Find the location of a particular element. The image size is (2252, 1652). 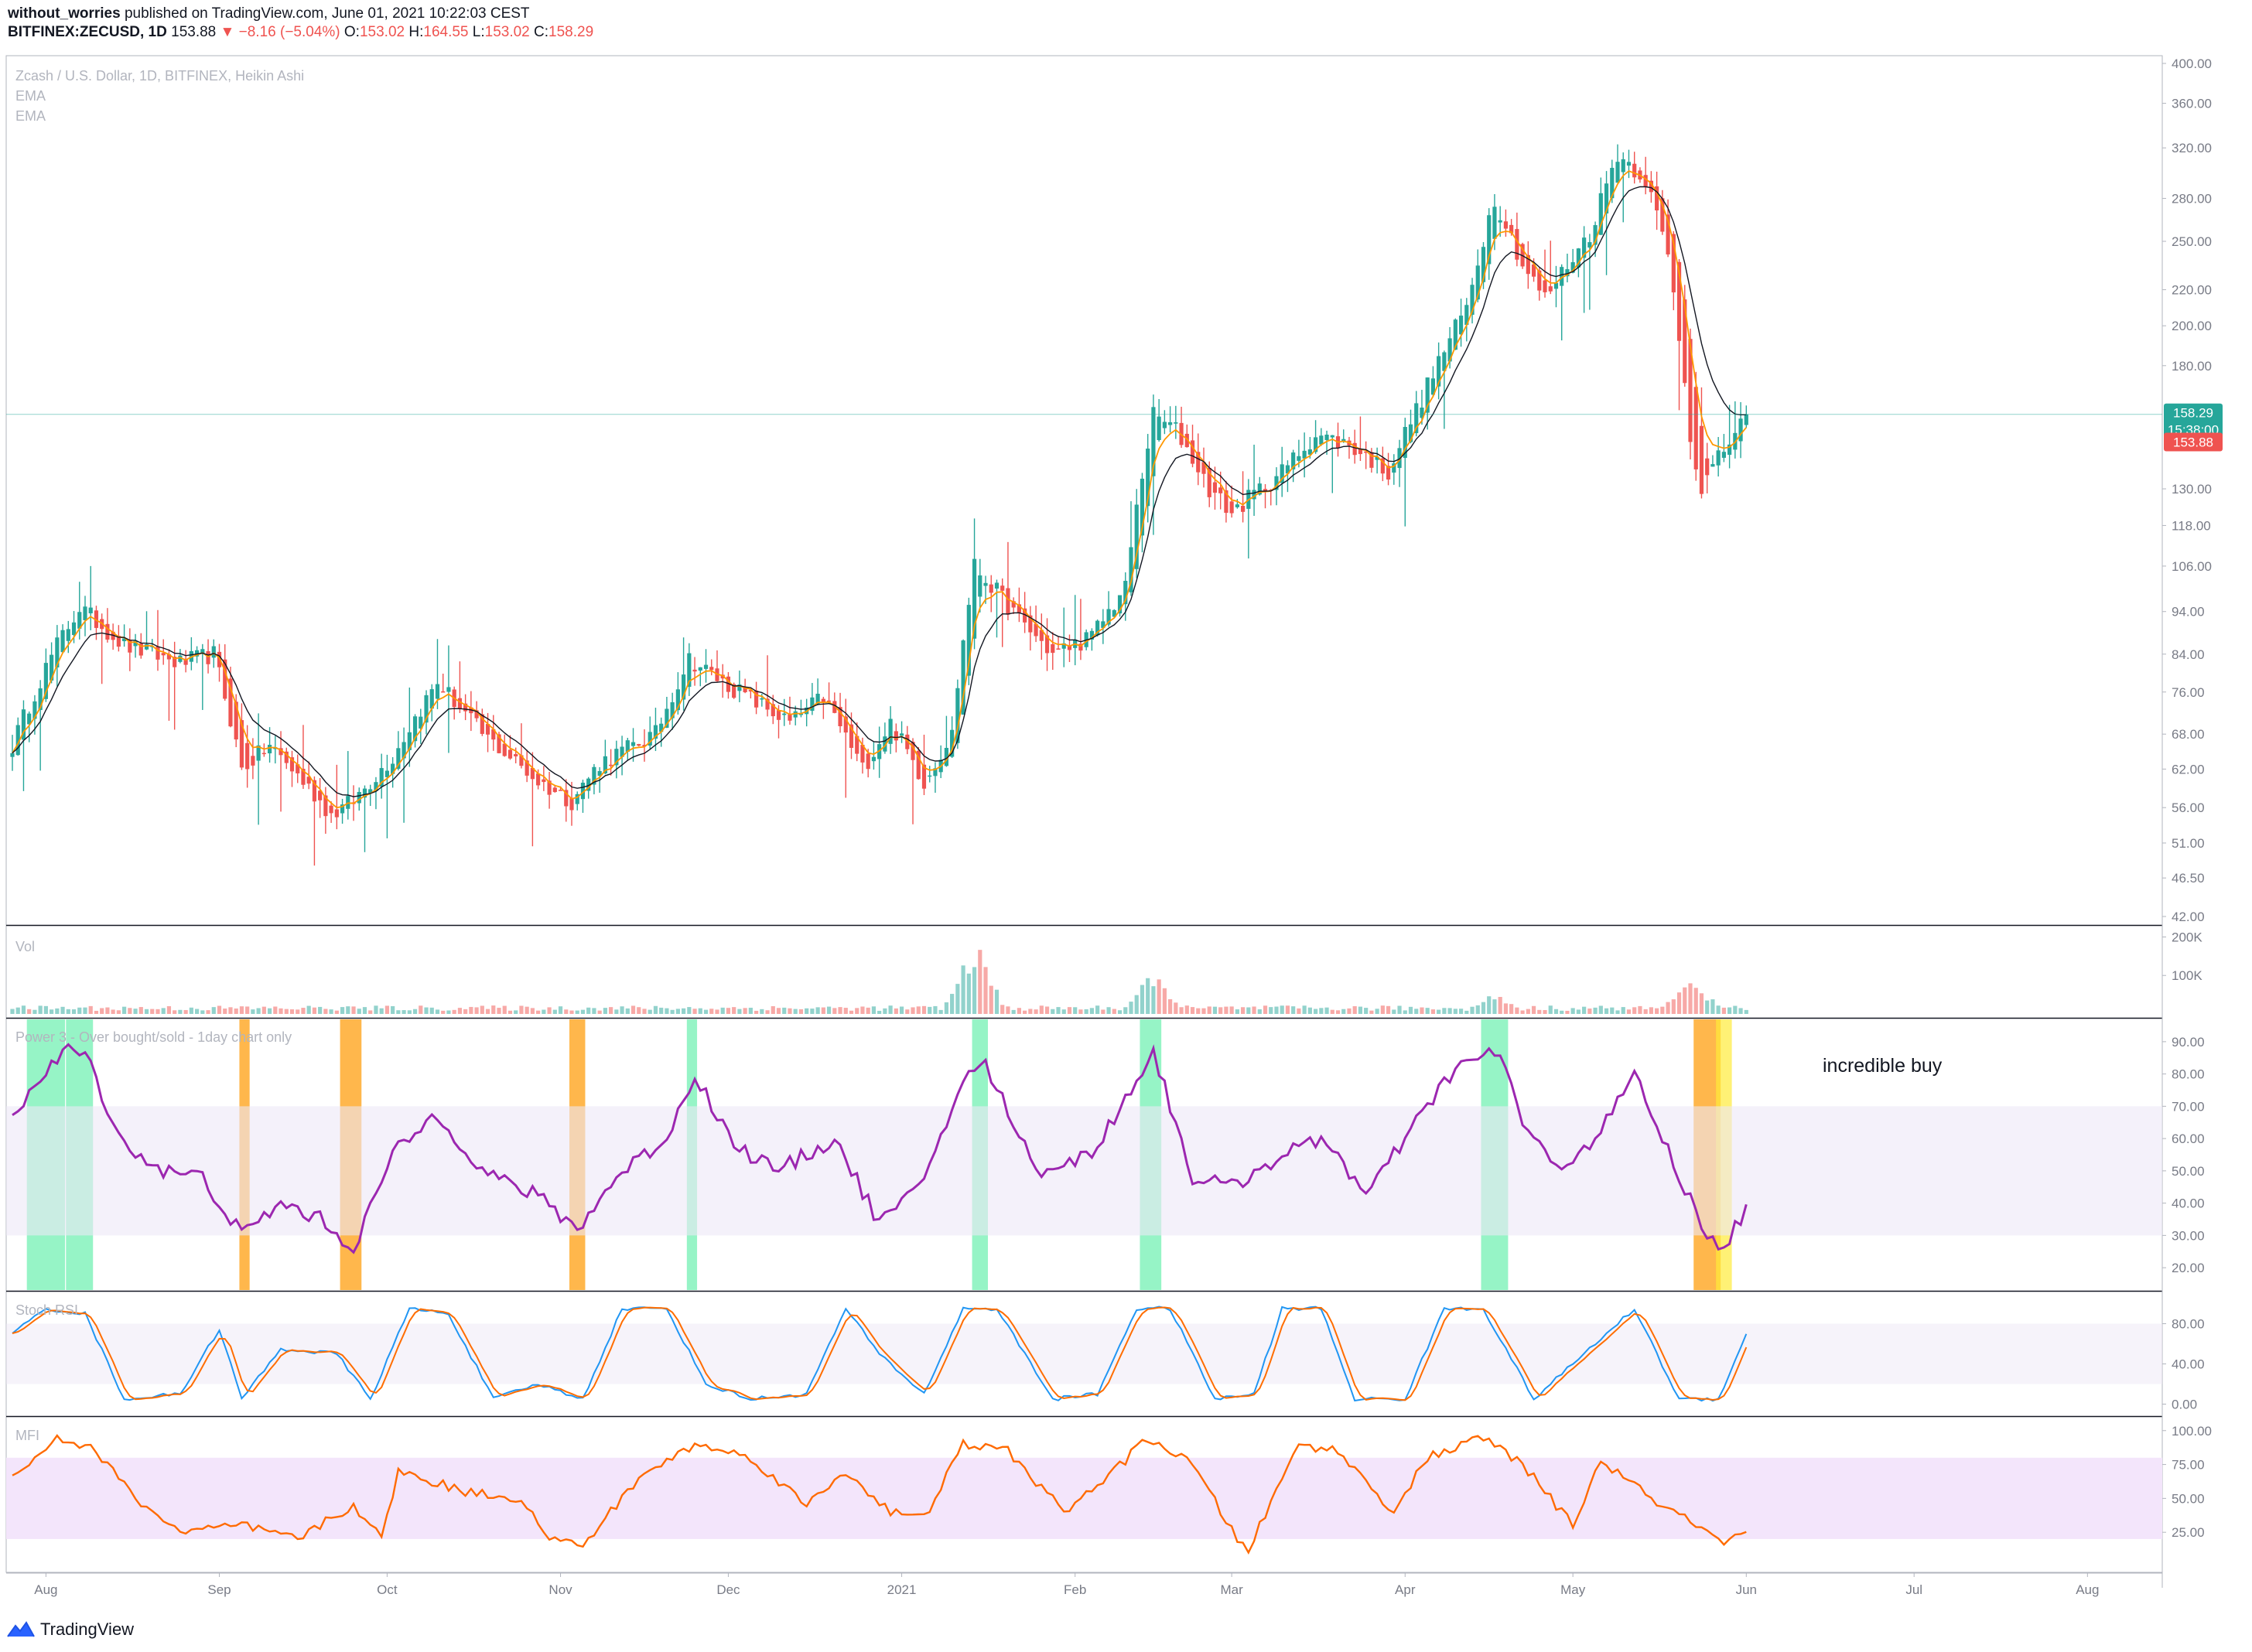

price-tick-label: 46.50 is located at coordinates (2188, 878).